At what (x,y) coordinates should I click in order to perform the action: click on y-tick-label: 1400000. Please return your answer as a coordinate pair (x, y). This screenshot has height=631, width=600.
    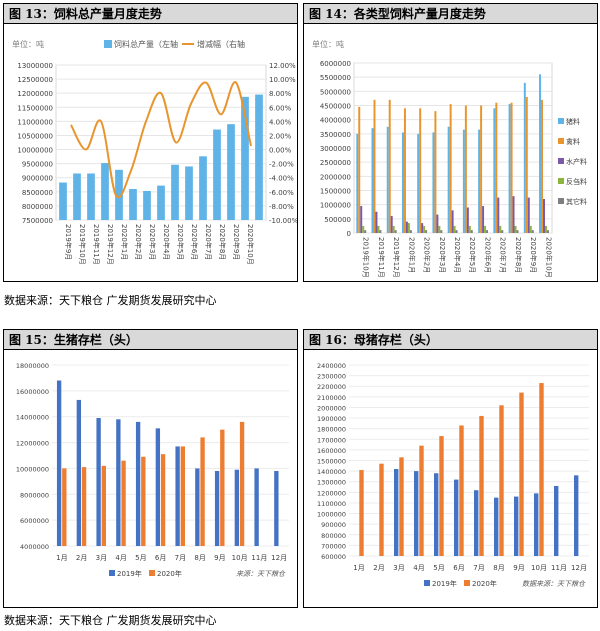
    Looking at the image, I should click on (331, 472).